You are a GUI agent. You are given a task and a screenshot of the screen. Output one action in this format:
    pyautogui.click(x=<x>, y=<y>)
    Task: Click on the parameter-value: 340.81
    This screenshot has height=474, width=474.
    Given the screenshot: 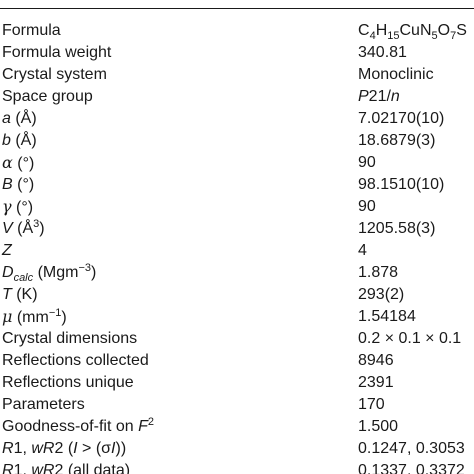 What is the action you would take?
    pyautogui.click(x=382, y=52)
    